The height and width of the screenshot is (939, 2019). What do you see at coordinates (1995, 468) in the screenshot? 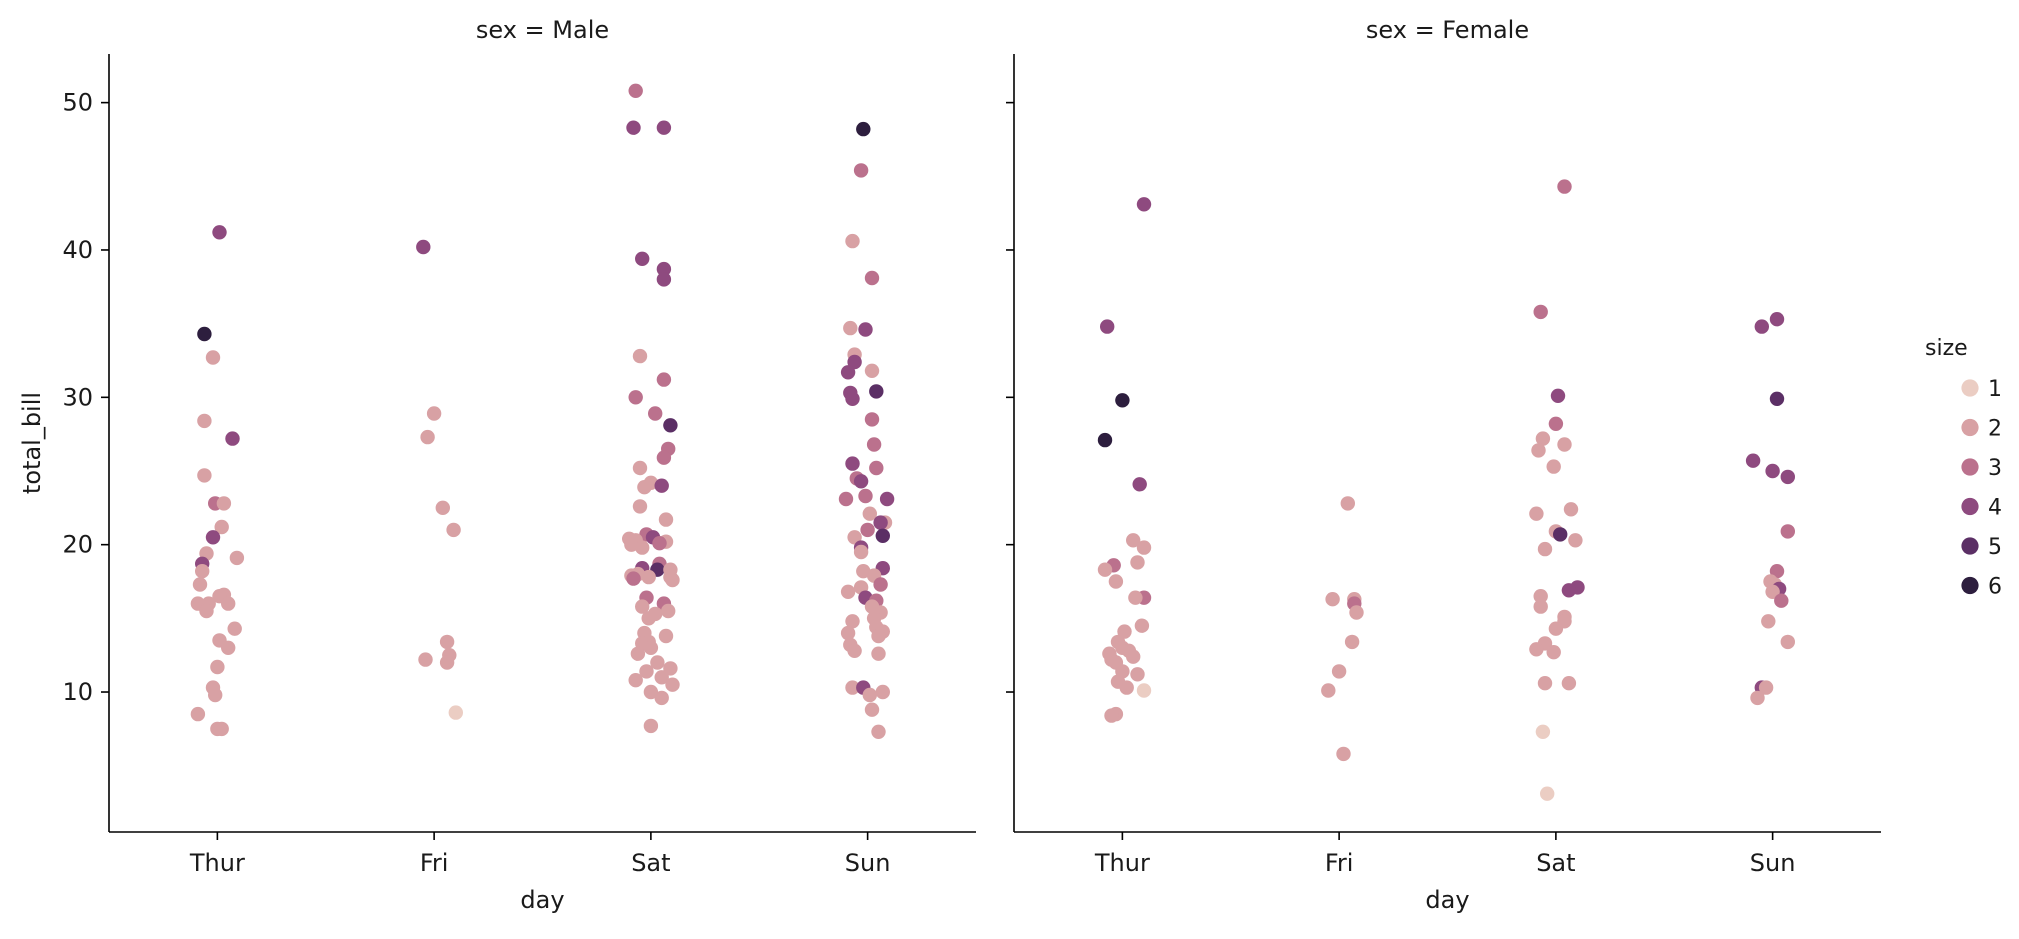
I see `legend-label: 3` at bounding box center [1995, 468].